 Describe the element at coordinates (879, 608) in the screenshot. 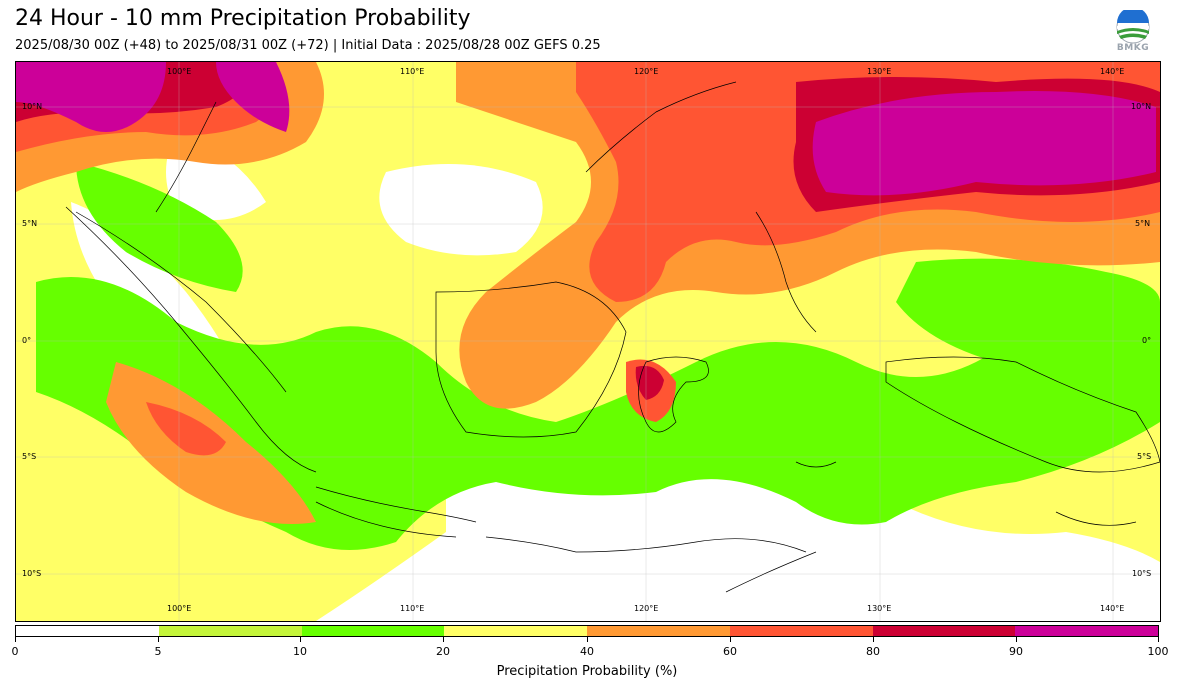

I see `lon-label-130E-bottom: 130°E` at that location.